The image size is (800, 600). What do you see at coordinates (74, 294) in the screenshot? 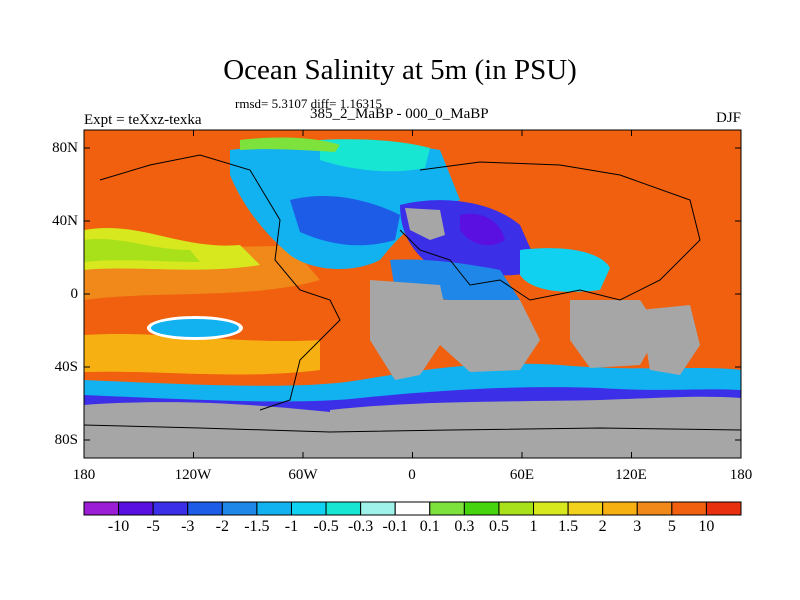
I see `y-tick-label: 0` at bounding box center [74, 294].